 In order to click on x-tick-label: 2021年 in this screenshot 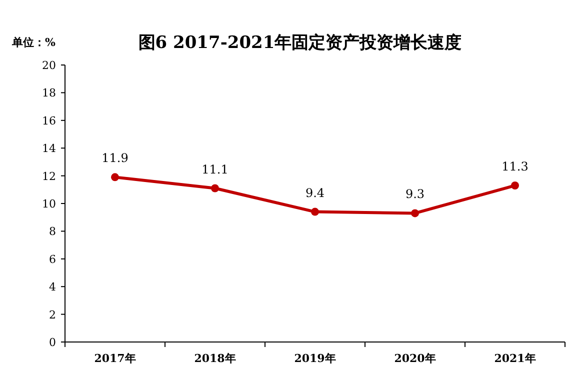, I will do `click(515, 358)`.